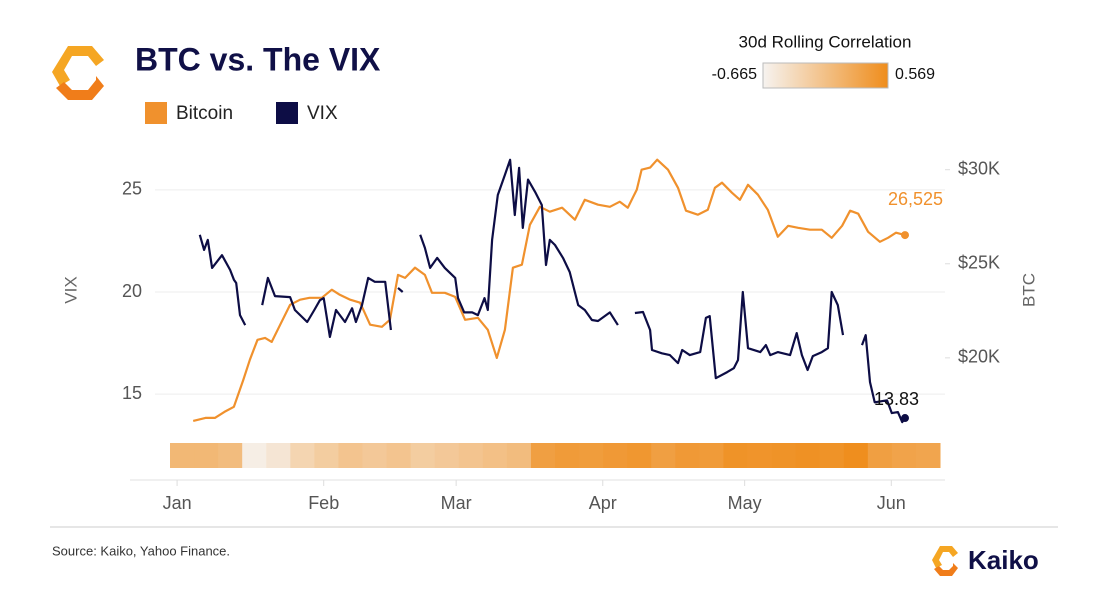 This screenshot has width=1100, height=589. What do you see at coordinates (456, 503) in the screenshot?
I see `x-tick-label: Mar` at bounding box center [456, 503].